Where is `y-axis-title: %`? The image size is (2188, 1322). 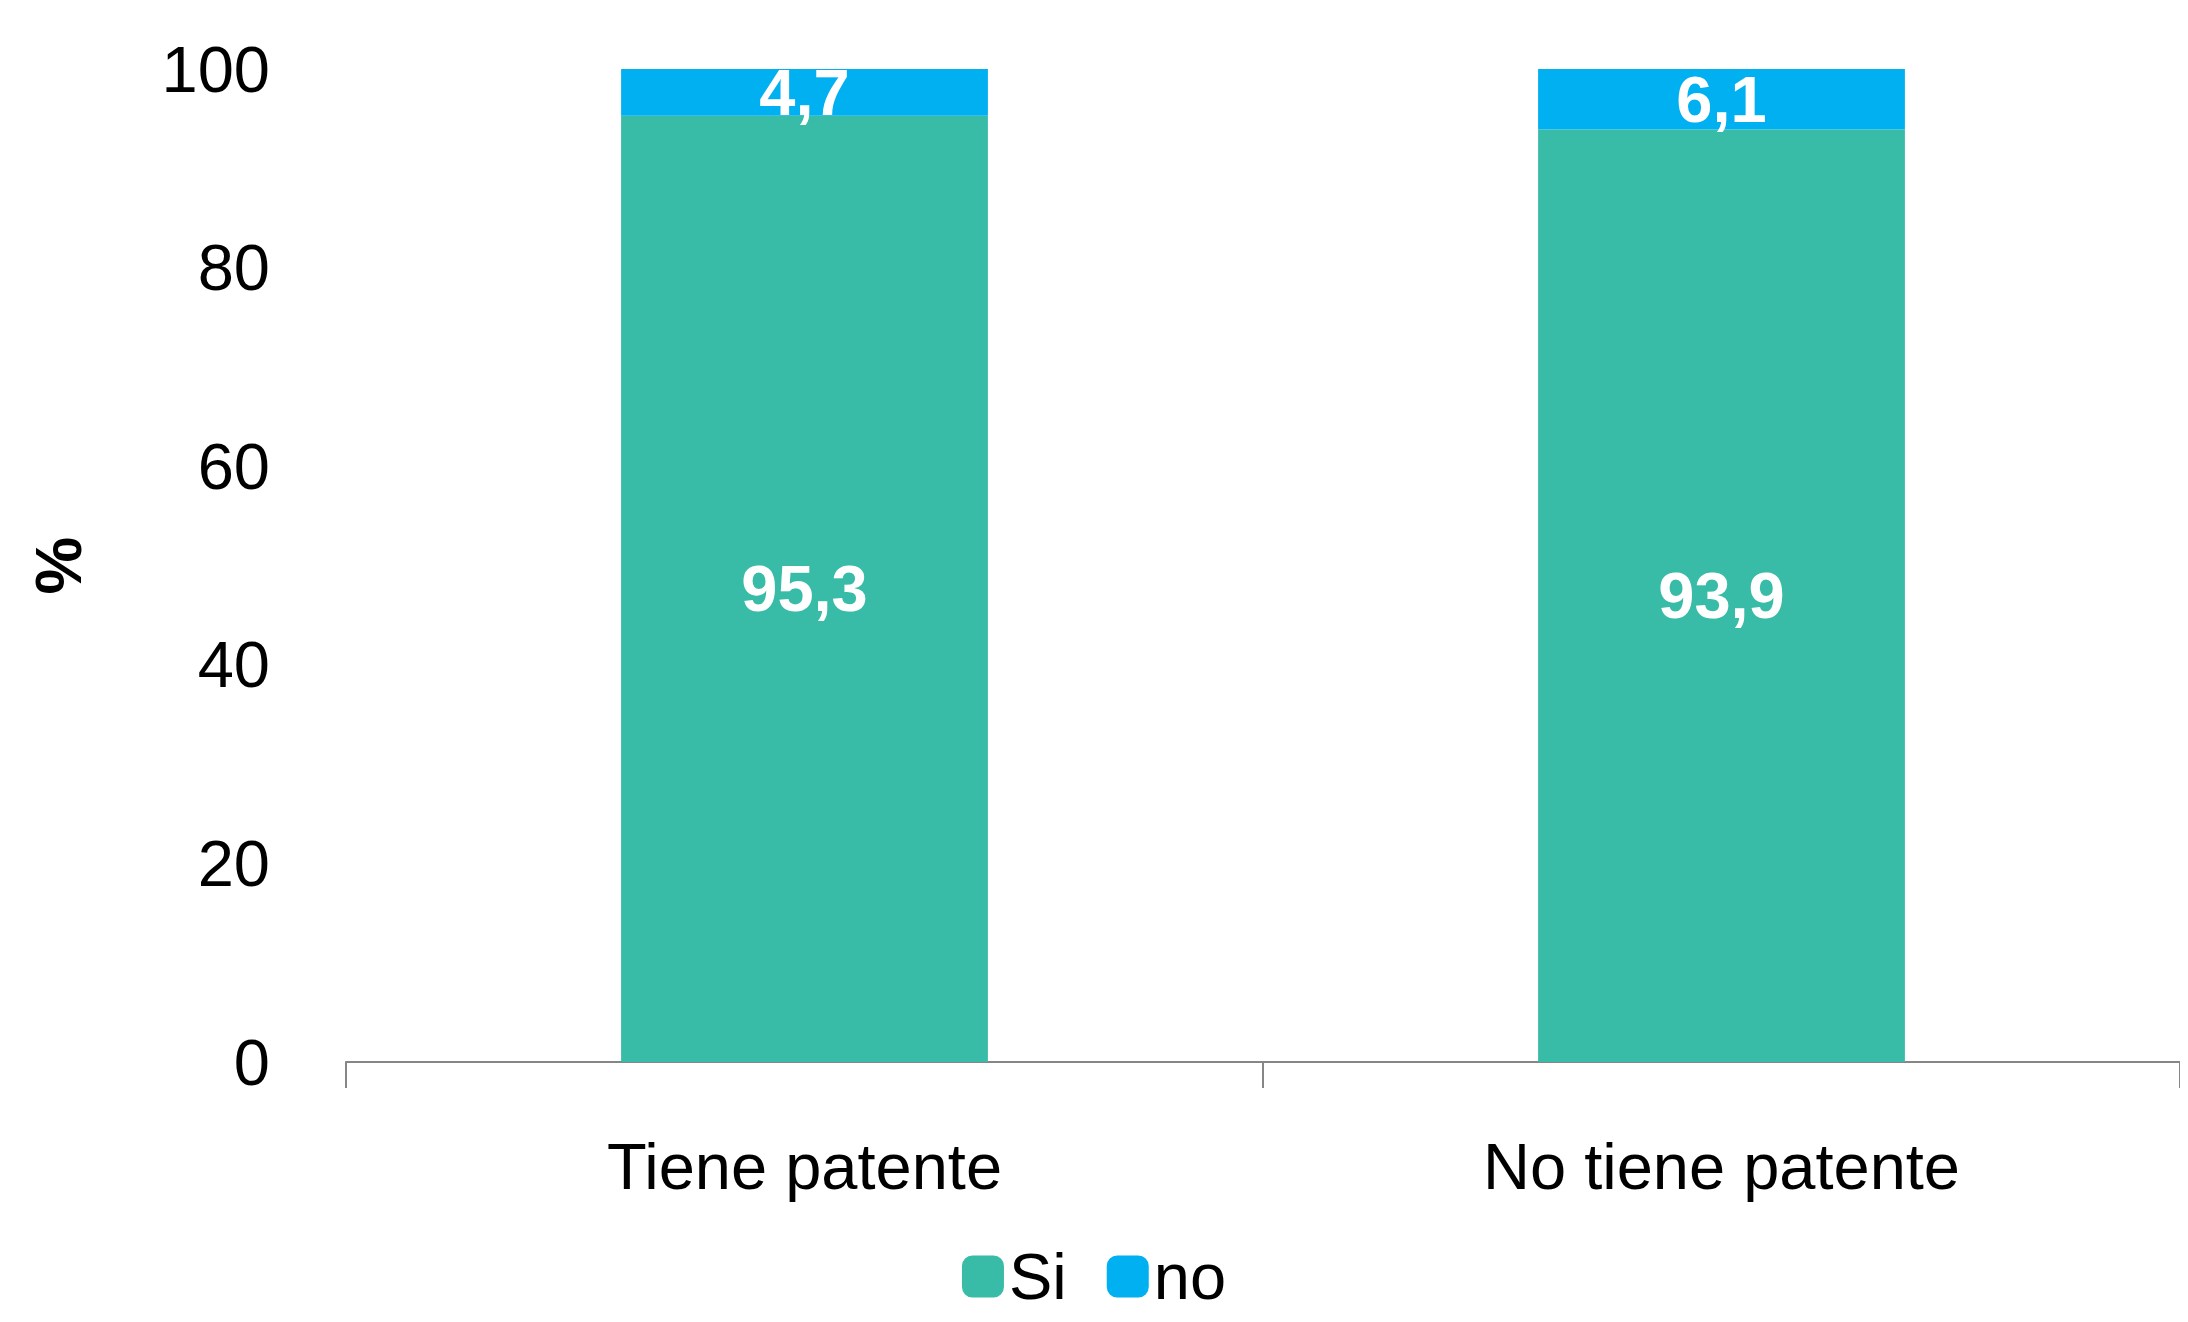
y-axis-title: % is located at coordinates (58, 565).